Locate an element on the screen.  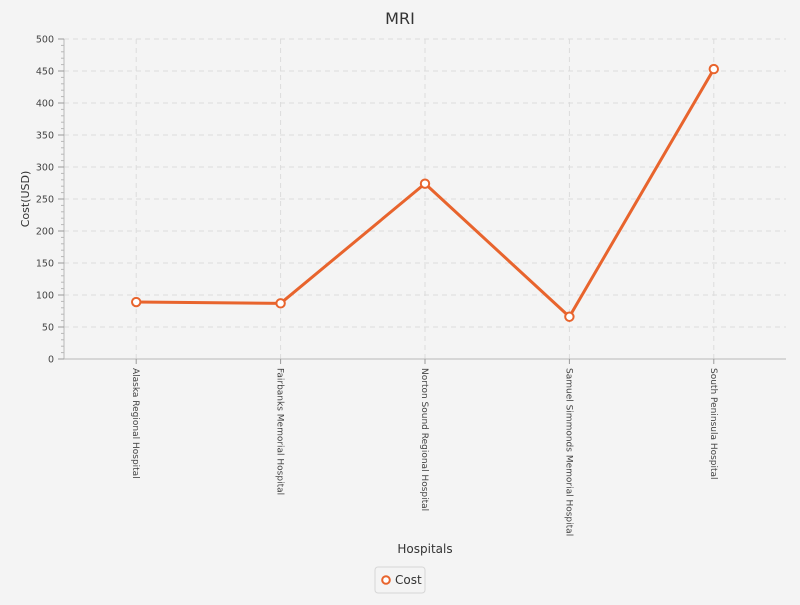
y-tick-label: 450 is located at coordinates (45, 72).